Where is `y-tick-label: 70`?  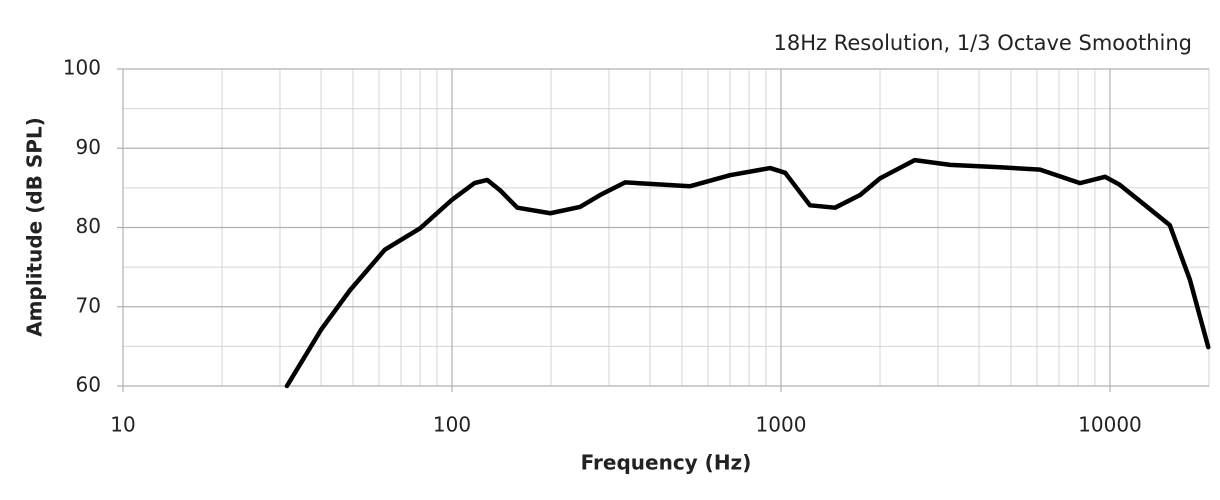 y-tick-label: 70 is located at coordinates (88, 305).